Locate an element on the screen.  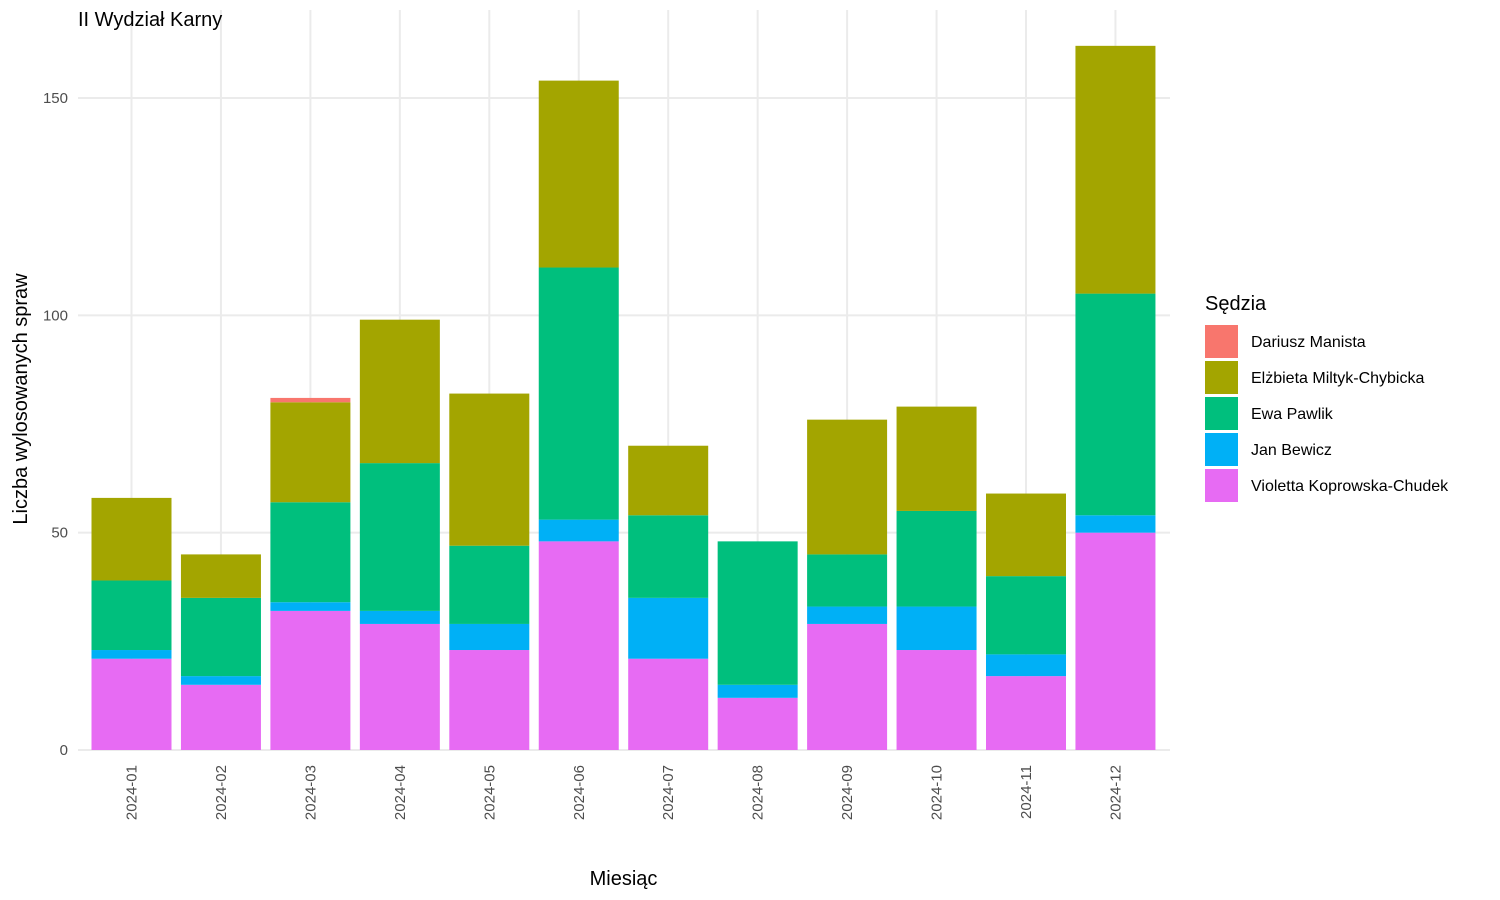
x-tick-label: 2024-03 is located at coordinates (310, 792).